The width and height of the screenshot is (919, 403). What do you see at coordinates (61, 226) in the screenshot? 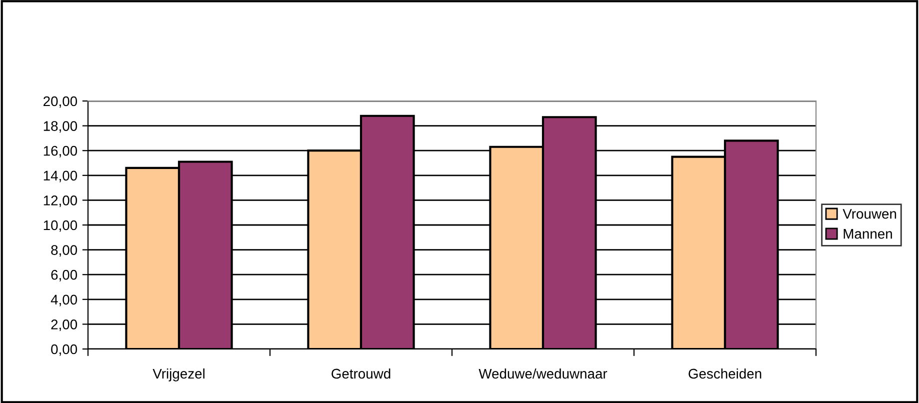
I see `y-tick-label: 10,00` at bounding box center [61, 226].